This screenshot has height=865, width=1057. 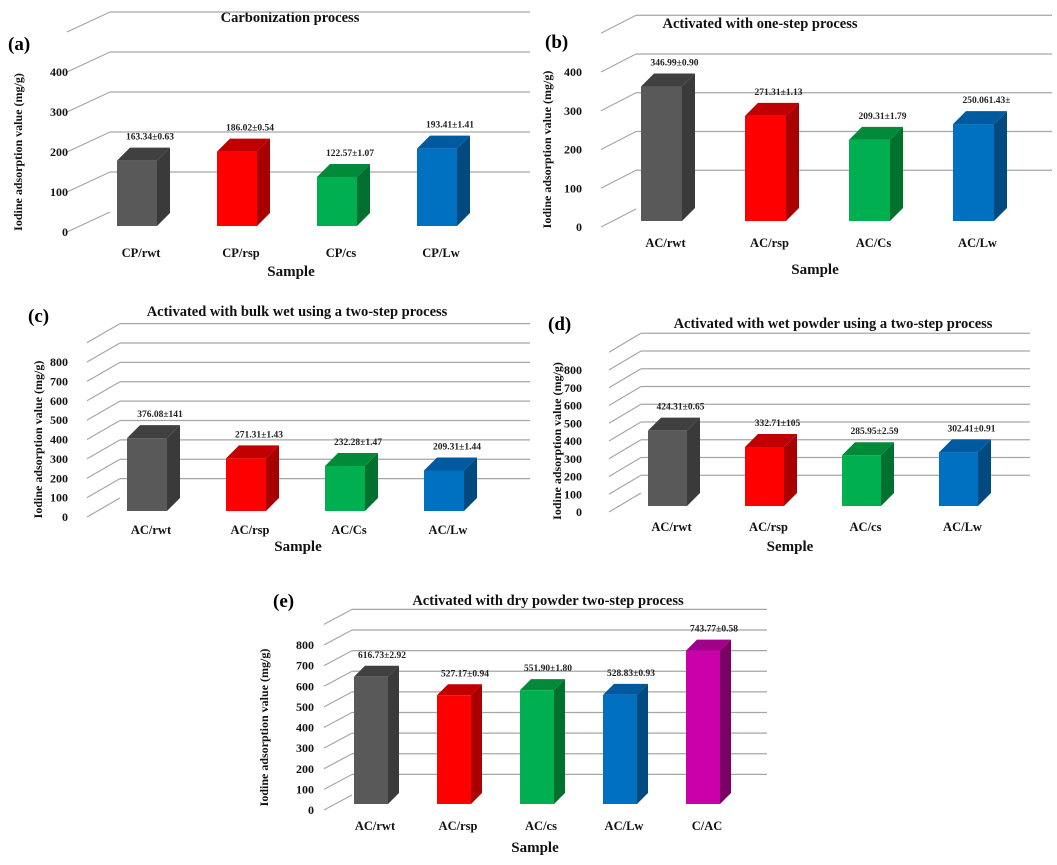 What do you see at coordinates (343, 194) in the screenshot?
I see `bar-cp-cs` at bounding box center [343, 194].